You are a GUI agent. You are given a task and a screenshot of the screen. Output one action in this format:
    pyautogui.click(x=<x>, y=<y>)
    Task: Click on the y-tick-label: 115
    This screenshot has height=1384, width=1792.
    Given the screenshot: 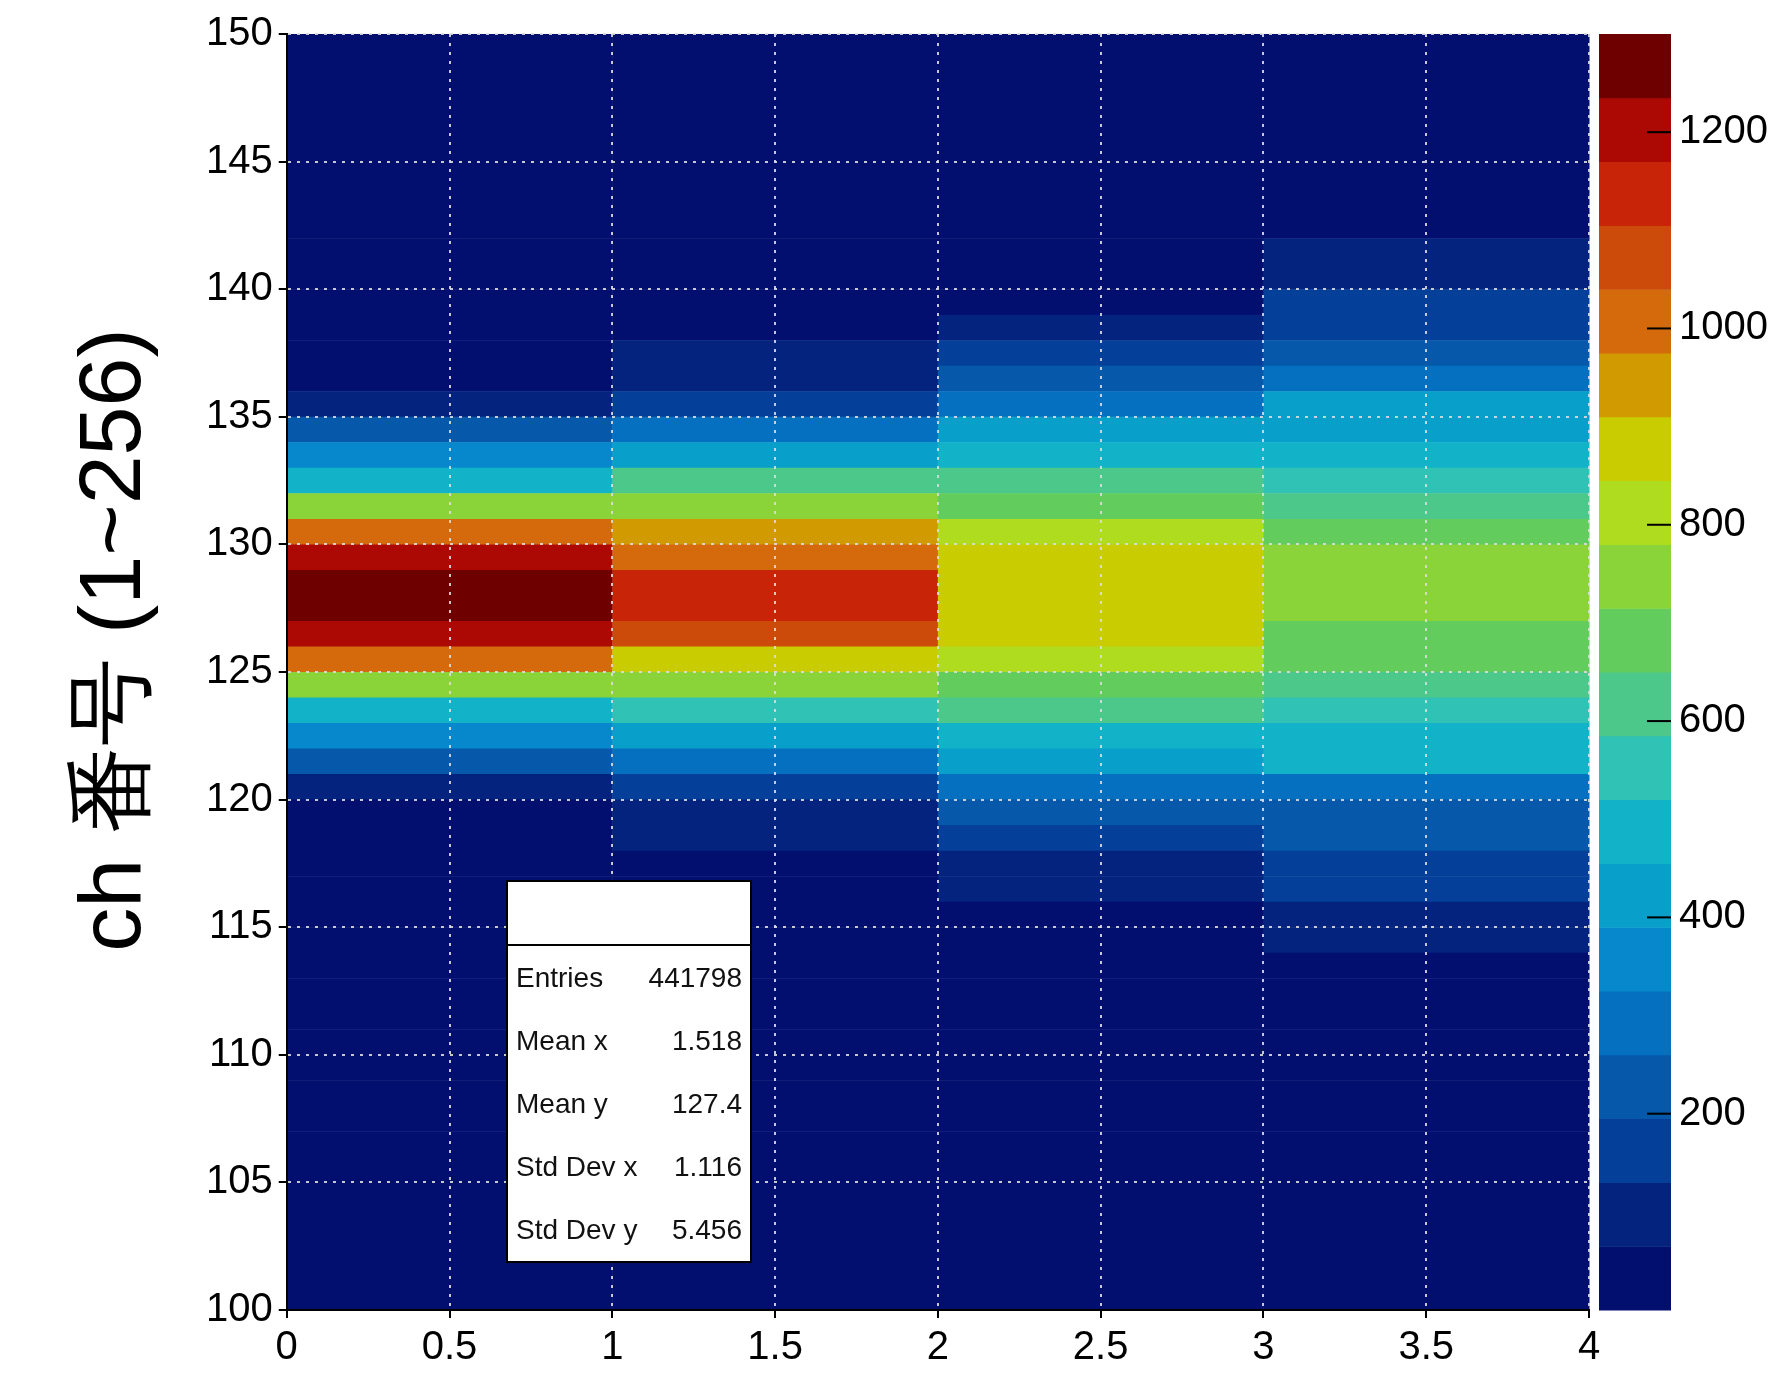 What is the action you would take?
    pyautogui.click(x=240, y=924)
    